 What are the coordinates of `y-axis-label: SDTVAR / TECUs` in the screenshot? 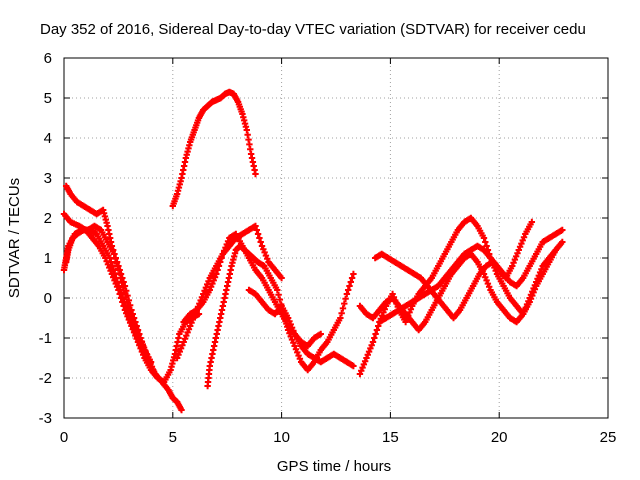 It's located at (14, 238).